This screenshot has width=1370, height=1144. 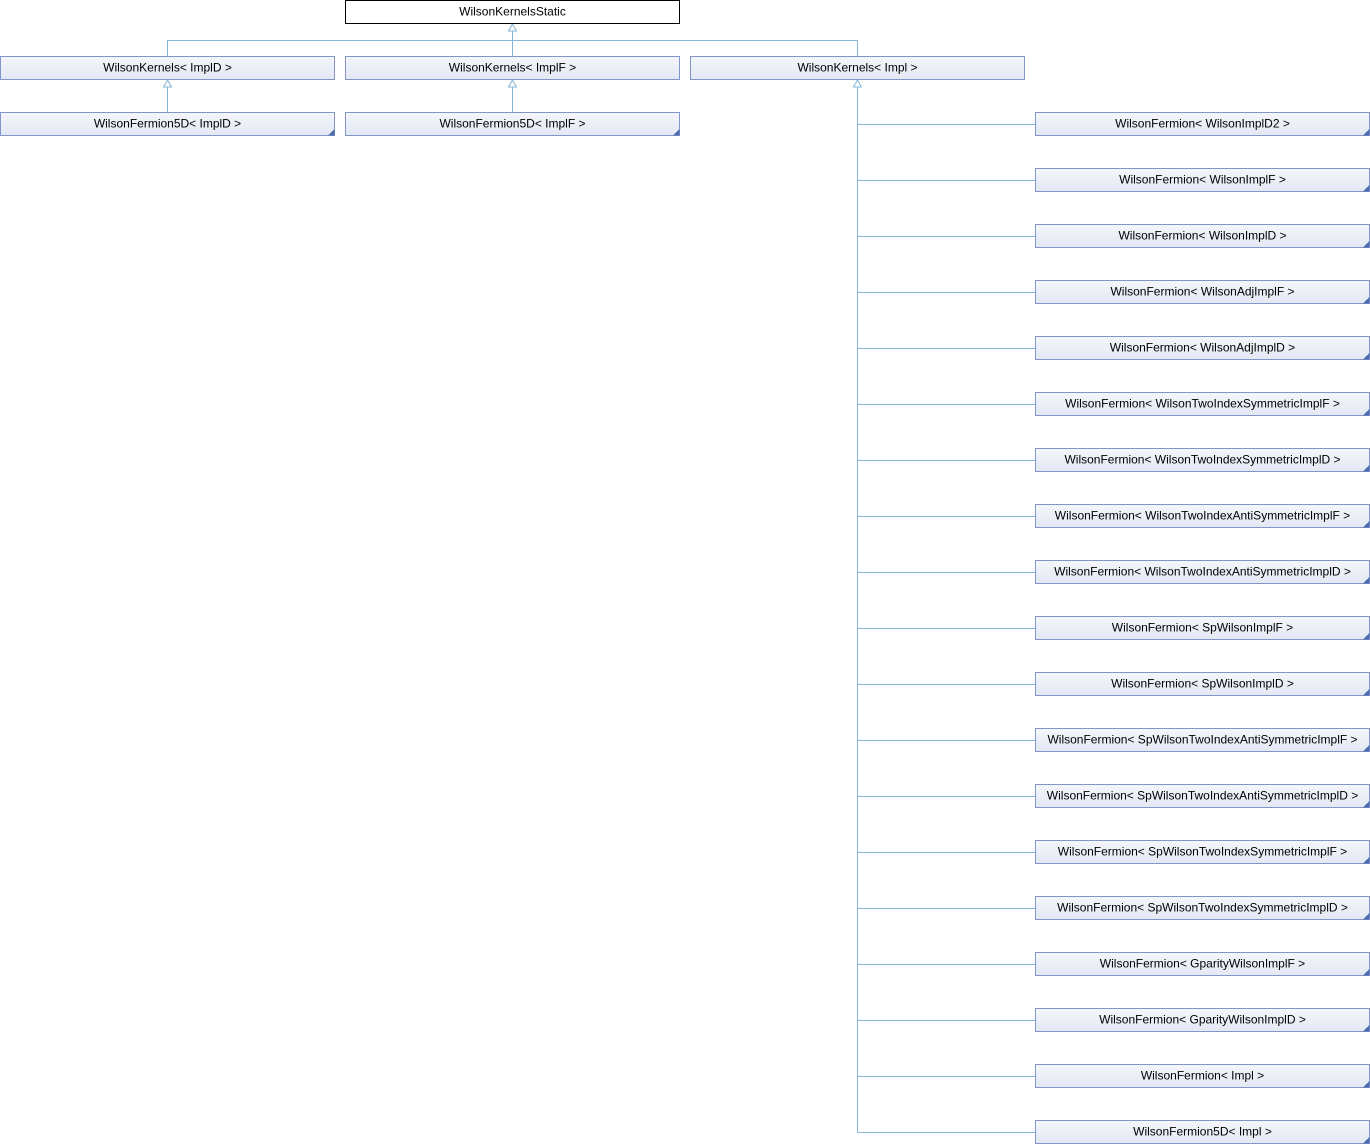 I want to click on class-label: WilsonFermion< SpWilsonImplD >, so click(x=1202, y=684).